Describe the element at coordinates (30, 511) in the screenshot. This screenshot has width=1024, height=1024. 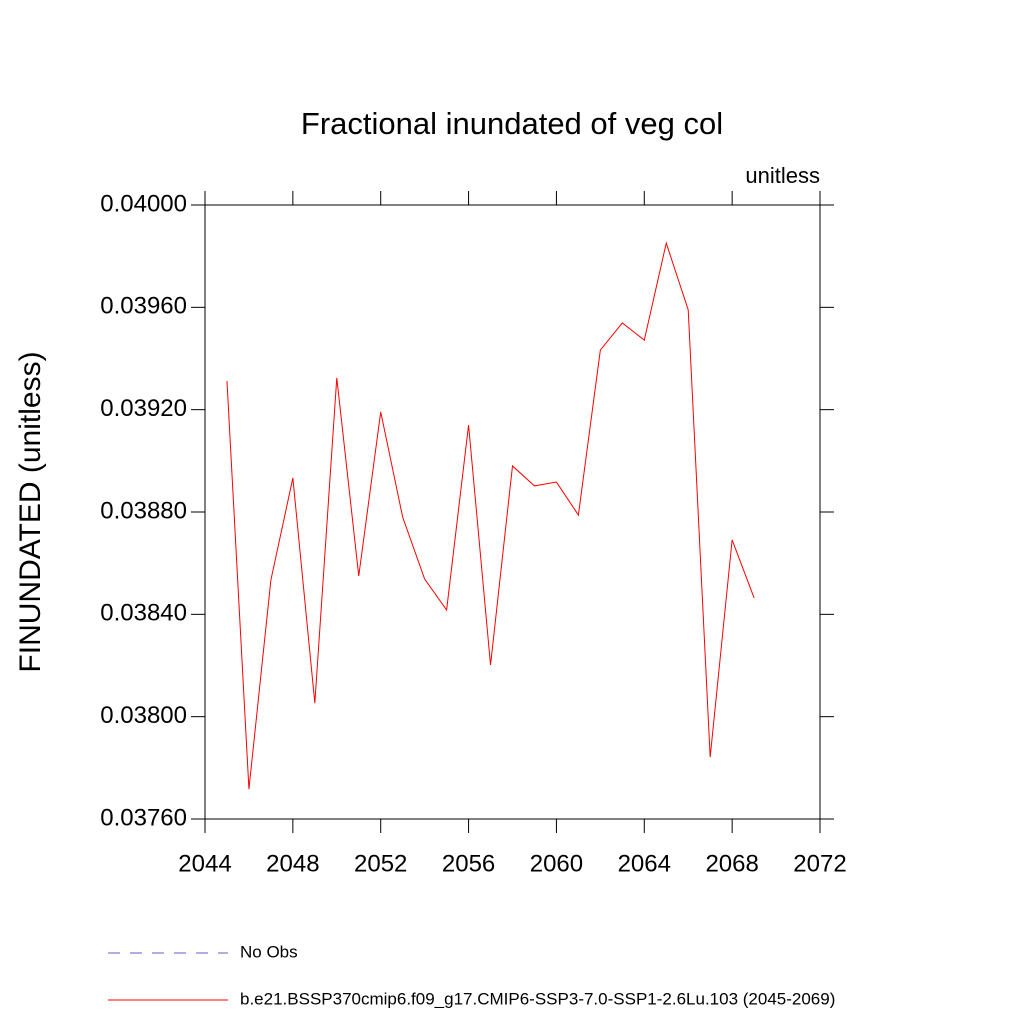
I see `y-axis-label: FINUNDATED (unitless)` at that location.